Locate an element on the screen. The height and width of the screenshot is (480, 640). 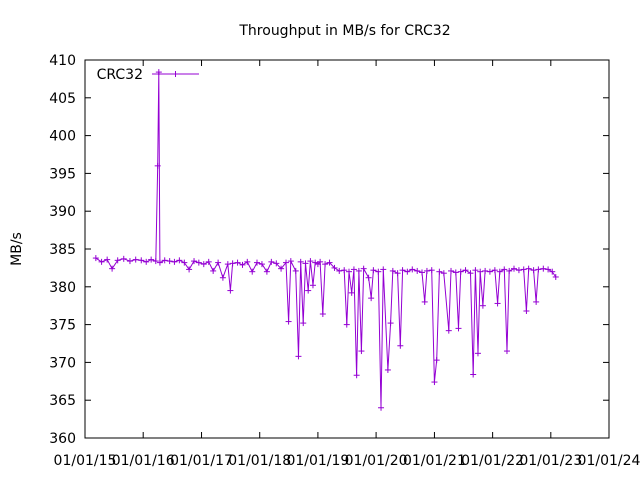
x-tick-label: 01/01/20 is located at coordinates (376, 461).